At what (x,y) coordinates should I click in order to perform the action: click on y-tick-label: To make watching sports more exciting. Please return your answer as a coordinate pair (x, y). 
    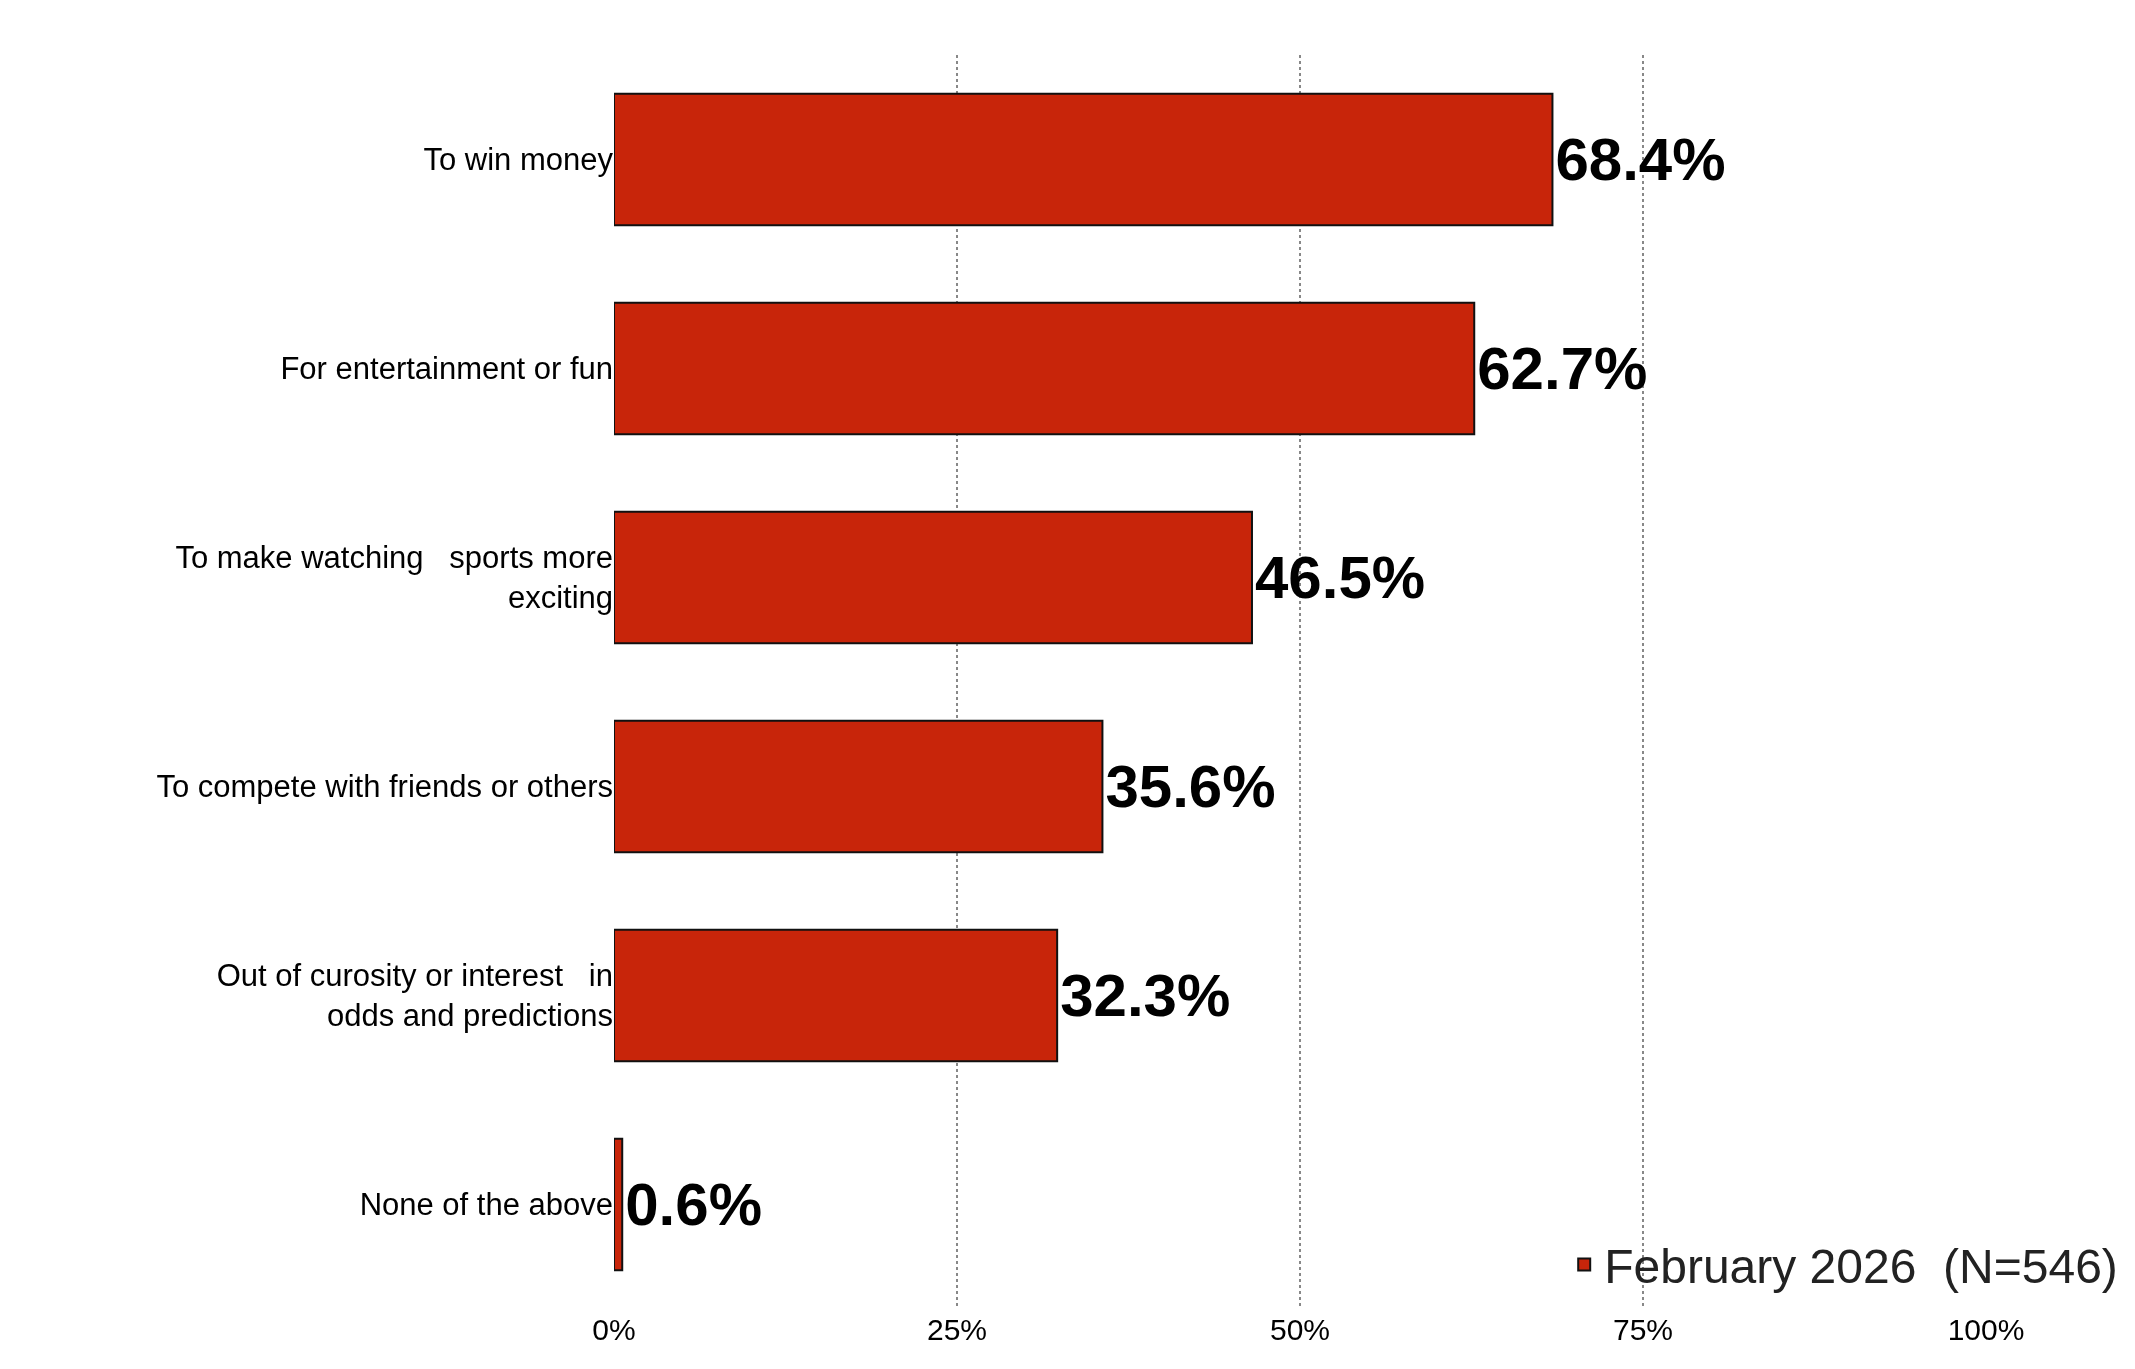
    Looking at the image, I should click on (394, 578).